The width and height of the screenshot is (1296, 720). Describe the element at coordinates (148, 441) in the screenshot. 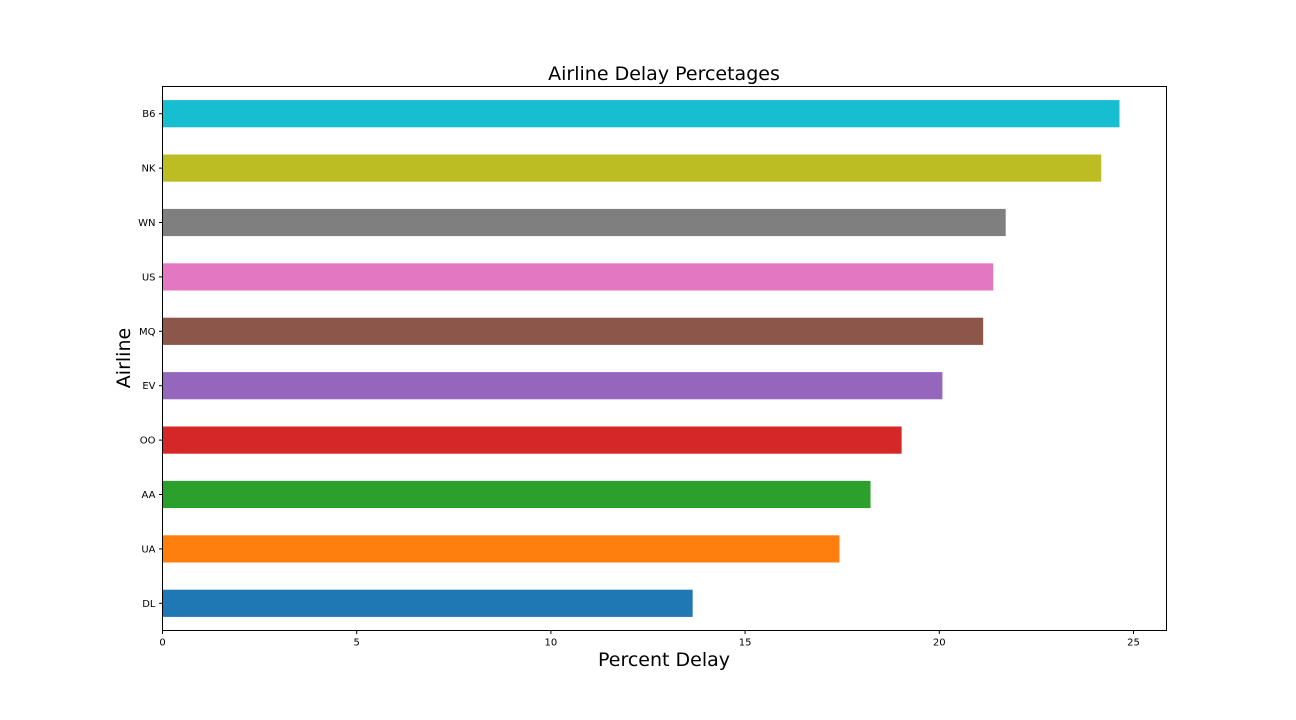

I see `y-tick-label: OO` at that location.